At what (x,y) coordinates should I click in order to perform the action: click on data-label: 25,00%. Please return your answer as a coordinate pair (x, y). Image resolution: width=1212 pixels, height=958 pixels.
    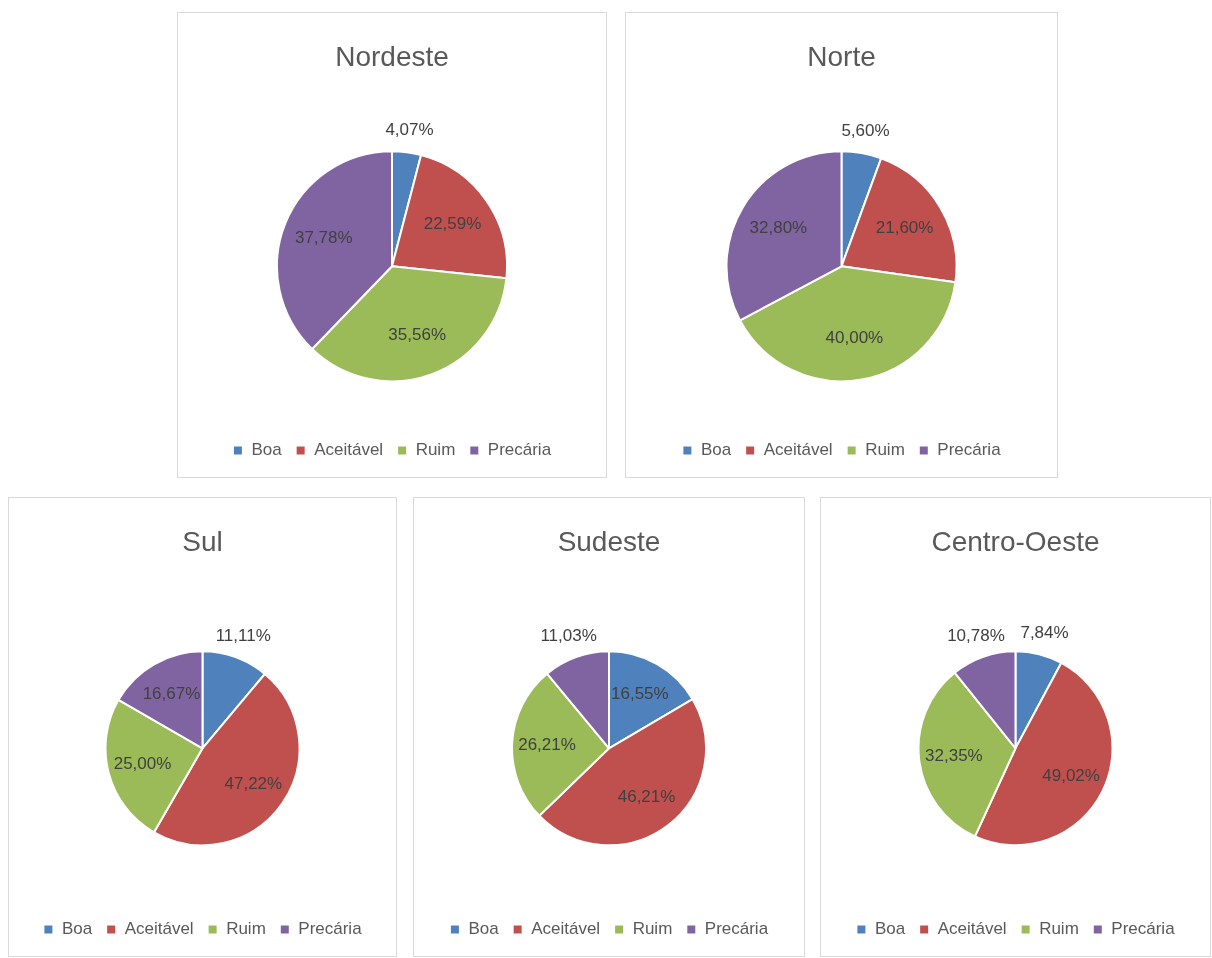
    Looking at the image, I should click on (142, 764).